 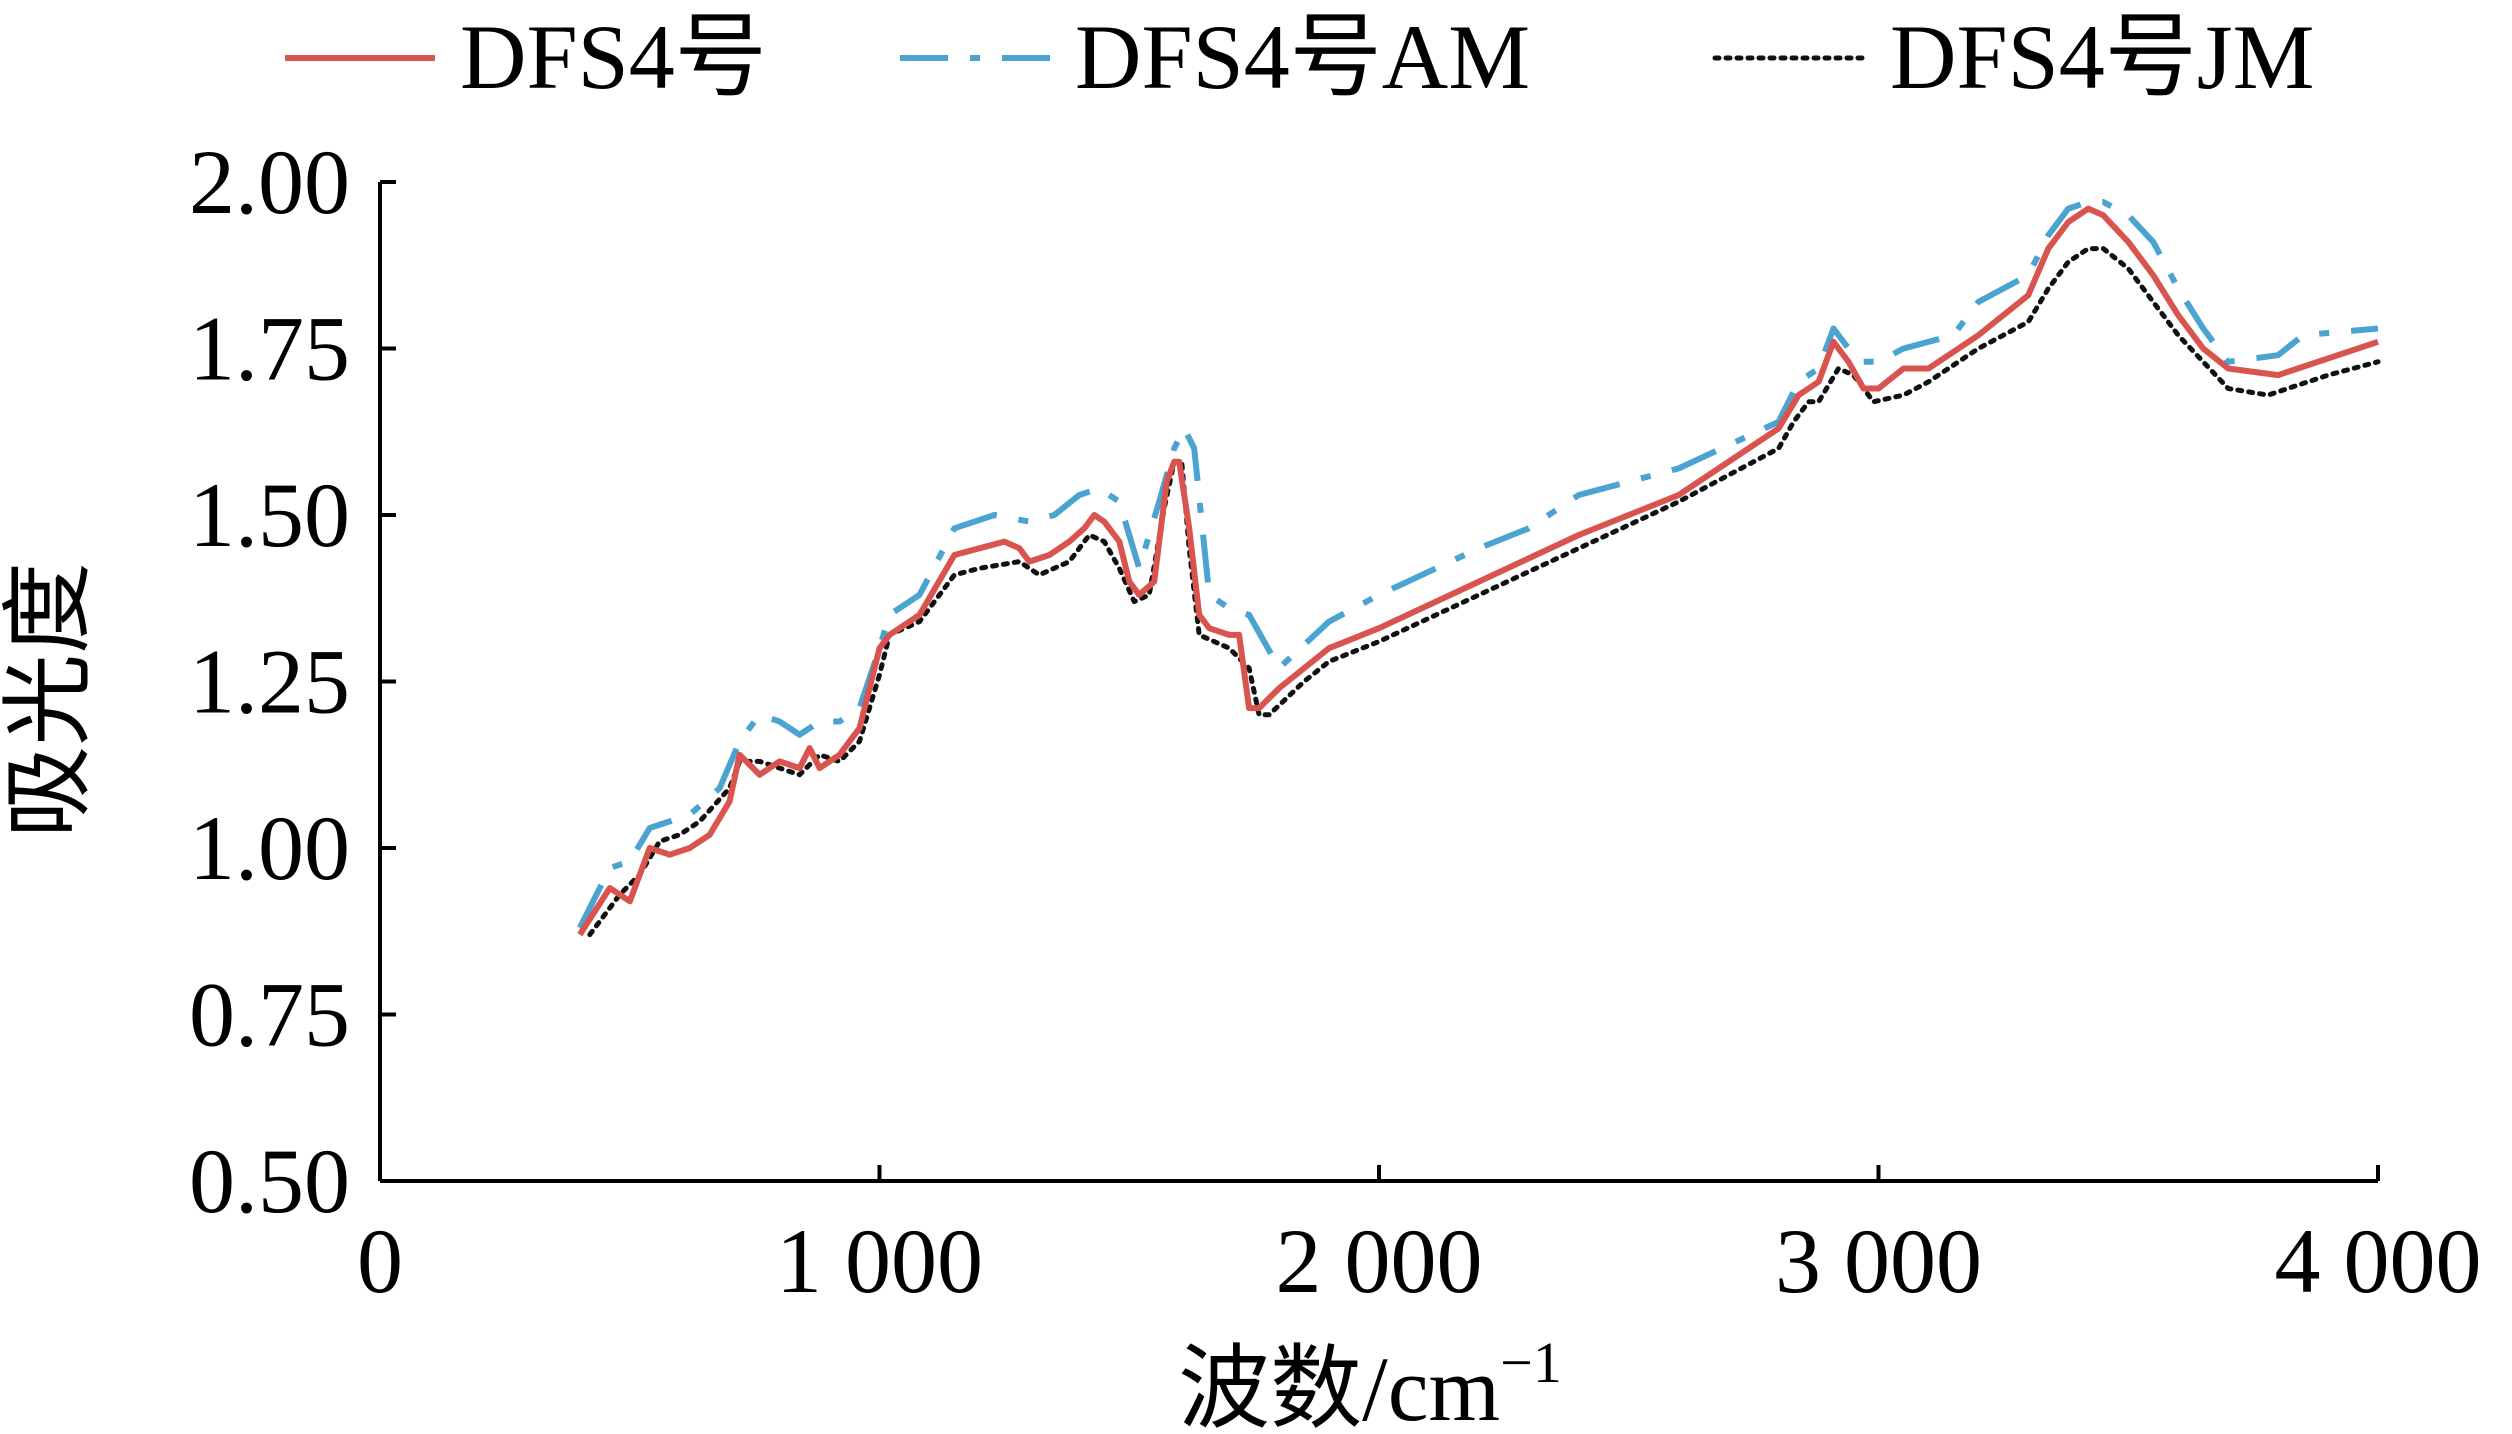 I want to click on legend-label-2: DFS4号AM, so click(x=1302, y=57).